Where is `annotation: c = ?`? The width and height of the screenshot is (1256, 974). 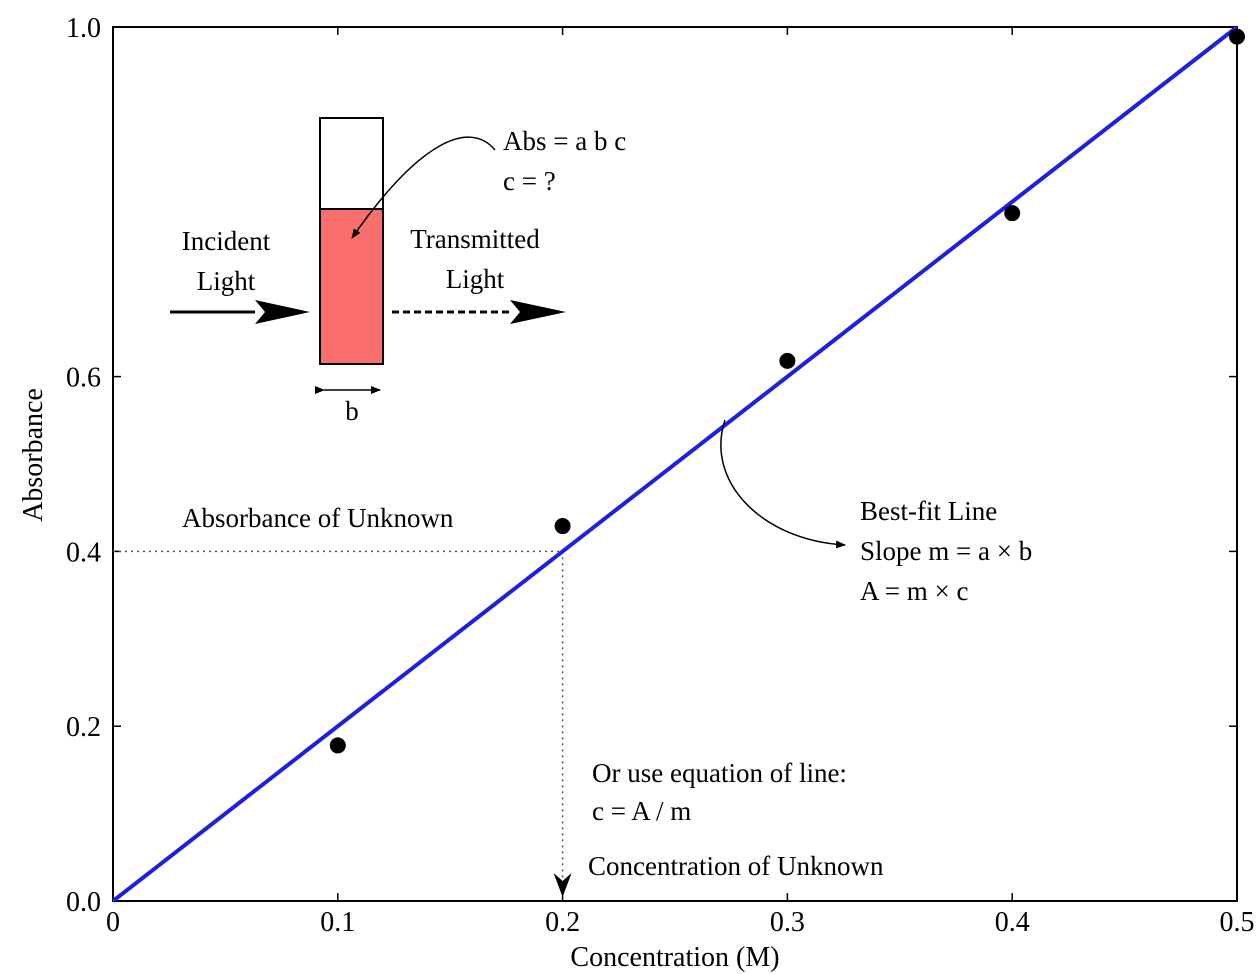
annotation: c = ? is located at coordinates (529, 181).